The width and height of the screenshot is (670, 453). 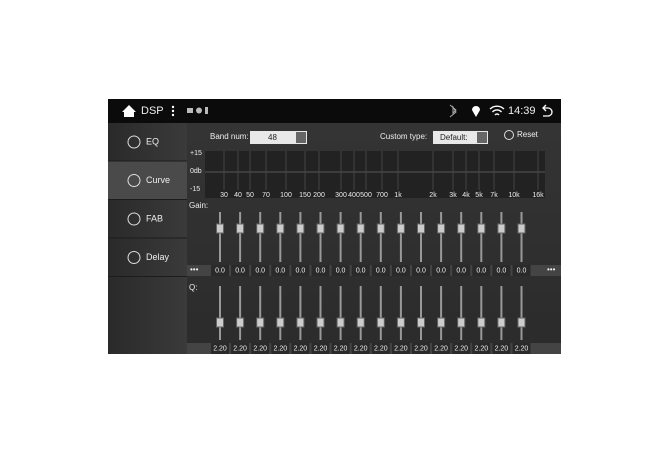 I want to click on more-left: •••, so click(x=194, y=269).